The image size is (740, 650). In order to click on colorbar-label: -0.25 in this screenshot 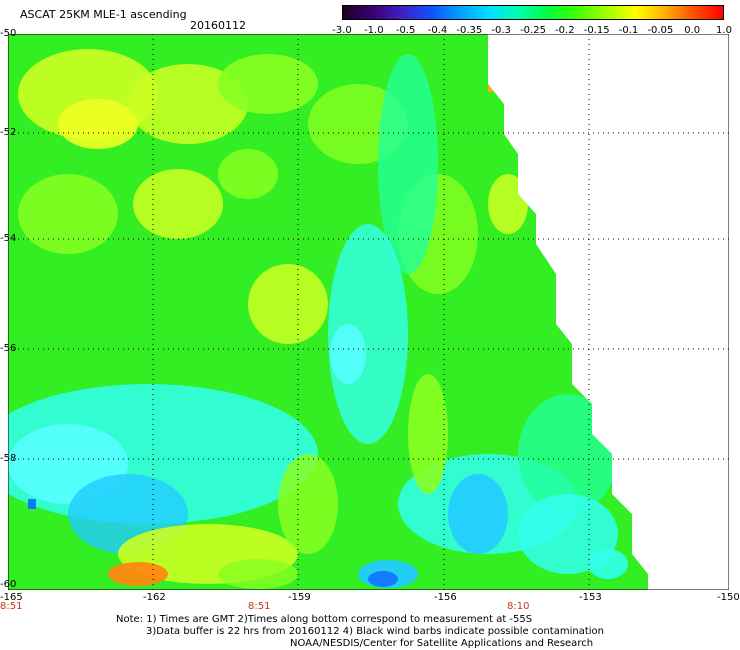, I will do `click(533, 30)`.